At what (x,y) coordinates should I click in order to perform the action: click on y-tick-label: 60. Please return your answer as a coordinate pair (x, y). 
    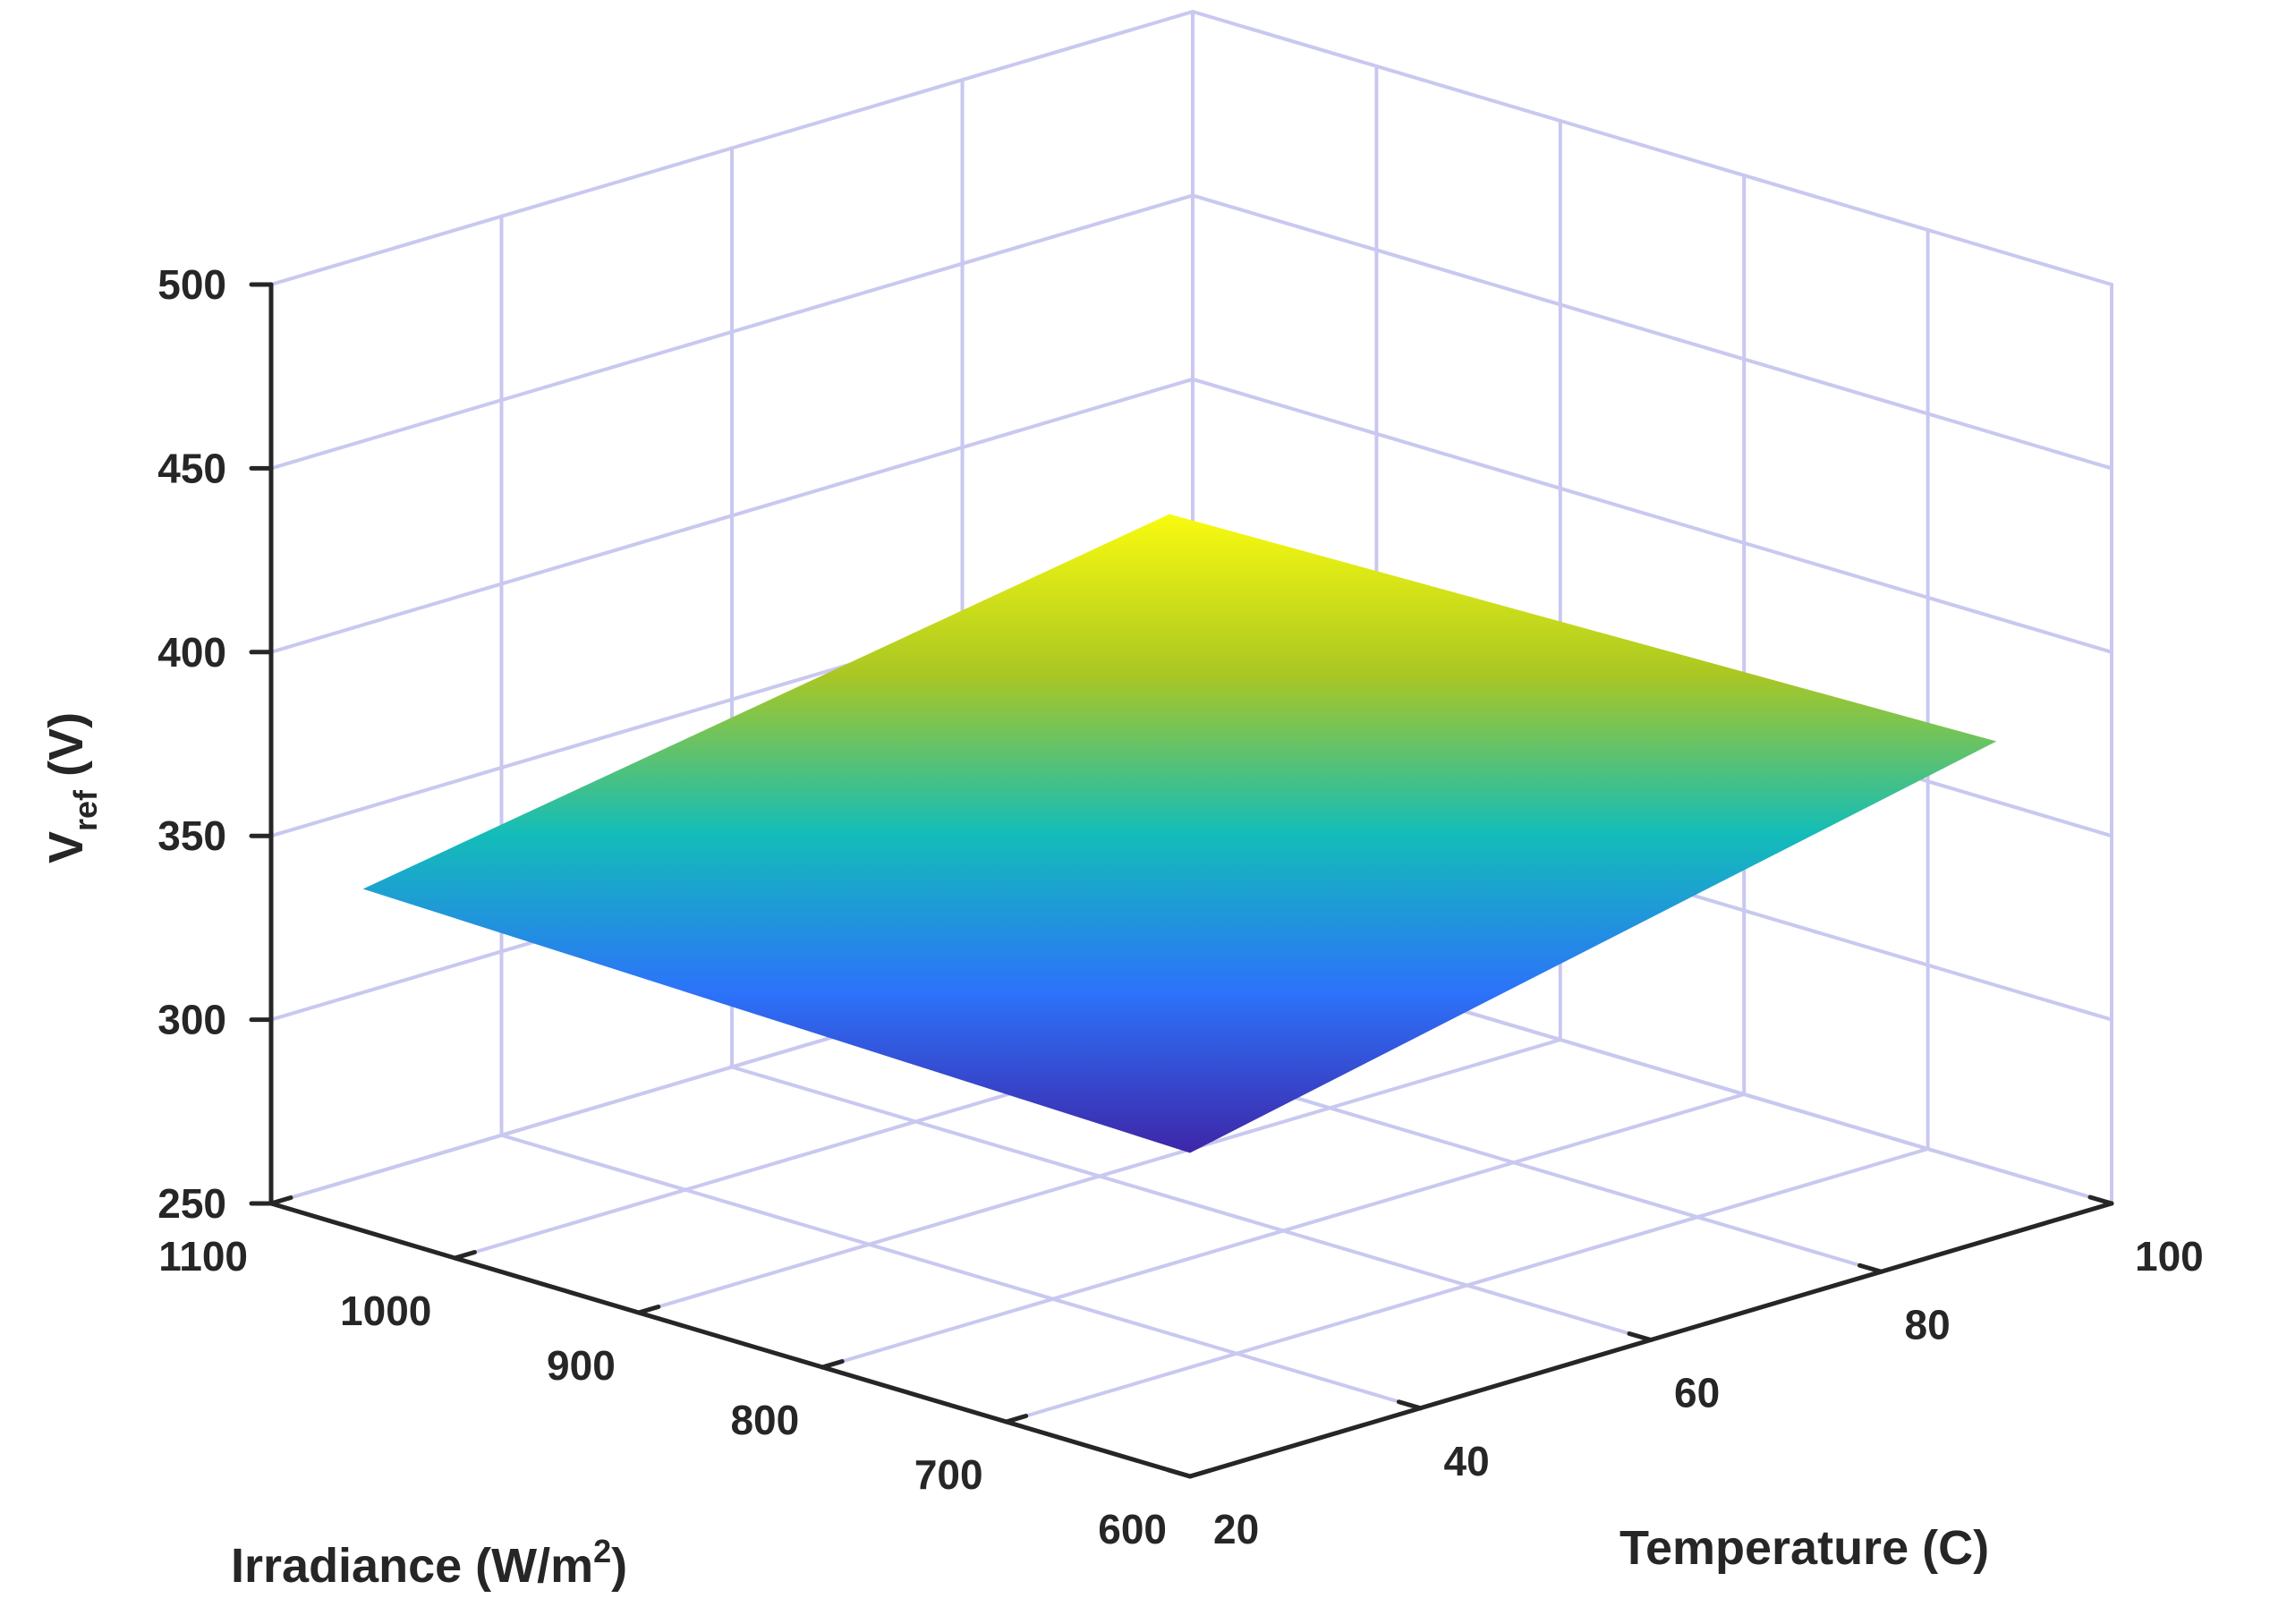
    Looking at the image, I should click on (1697, 1393).